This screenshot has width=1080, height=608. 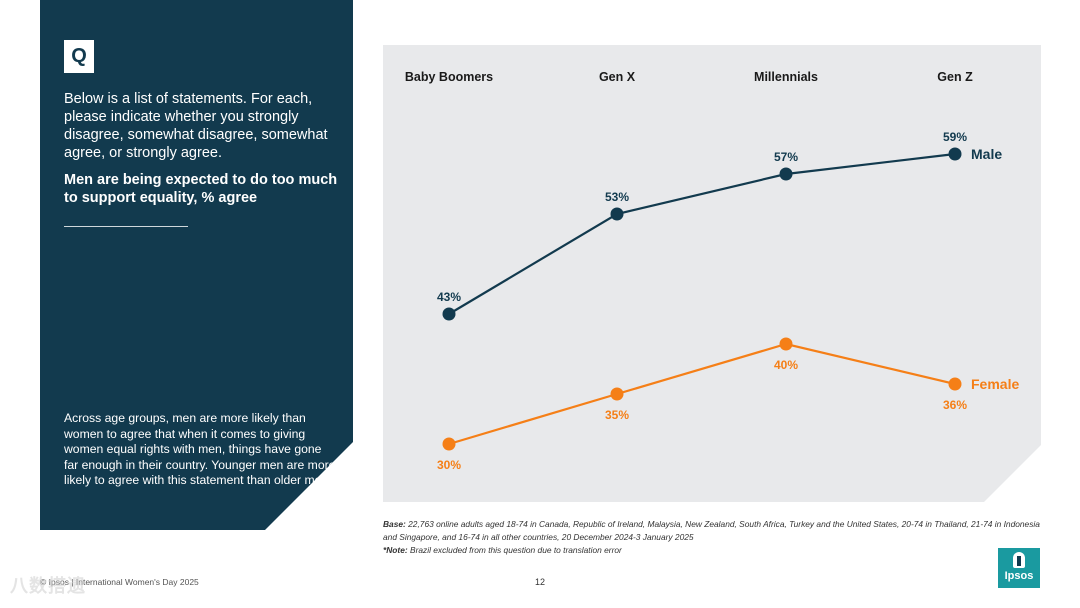 What do you see at coordinates (702, 394) in the screenshot?
I see `series-line-female` at bounding box center [702, 394].